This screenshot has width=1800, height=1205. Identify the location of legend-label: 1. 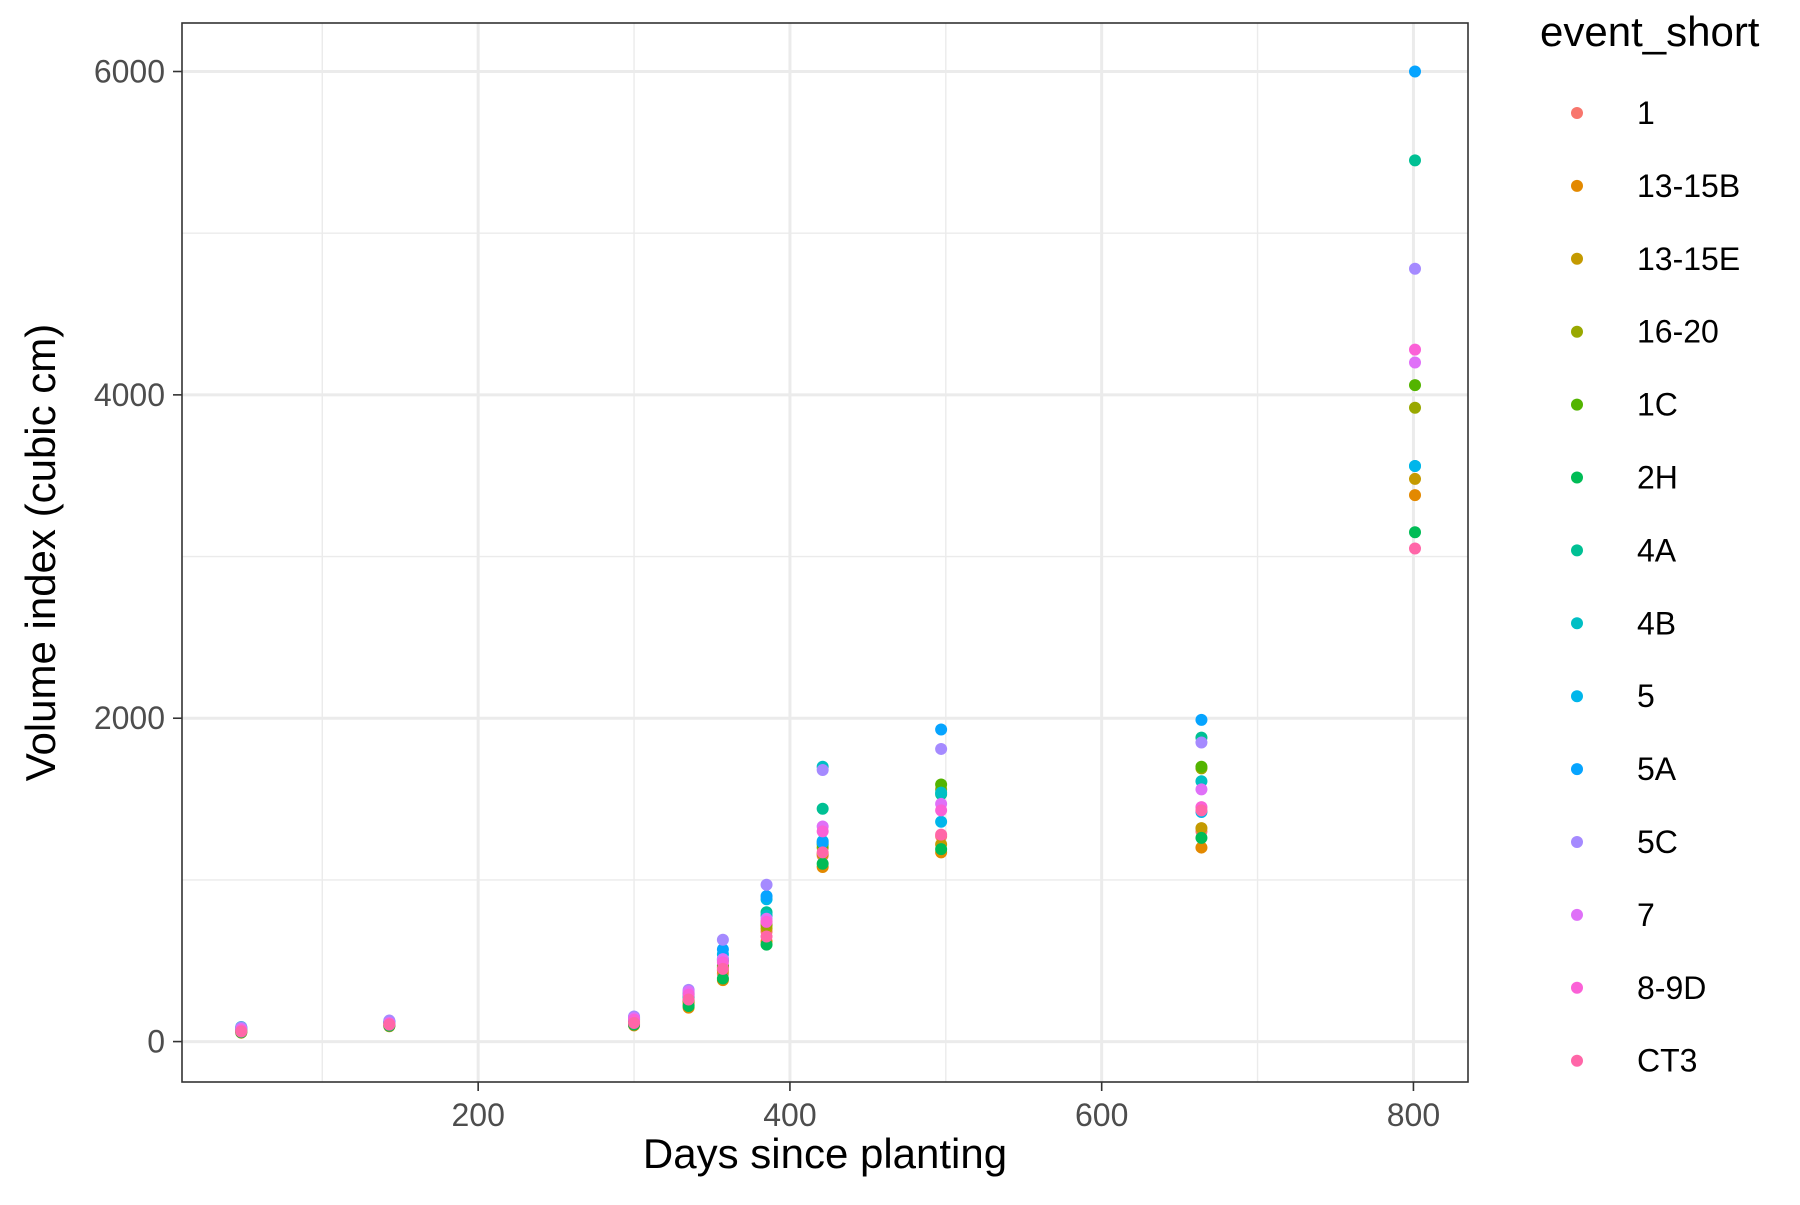
(1646, 113).